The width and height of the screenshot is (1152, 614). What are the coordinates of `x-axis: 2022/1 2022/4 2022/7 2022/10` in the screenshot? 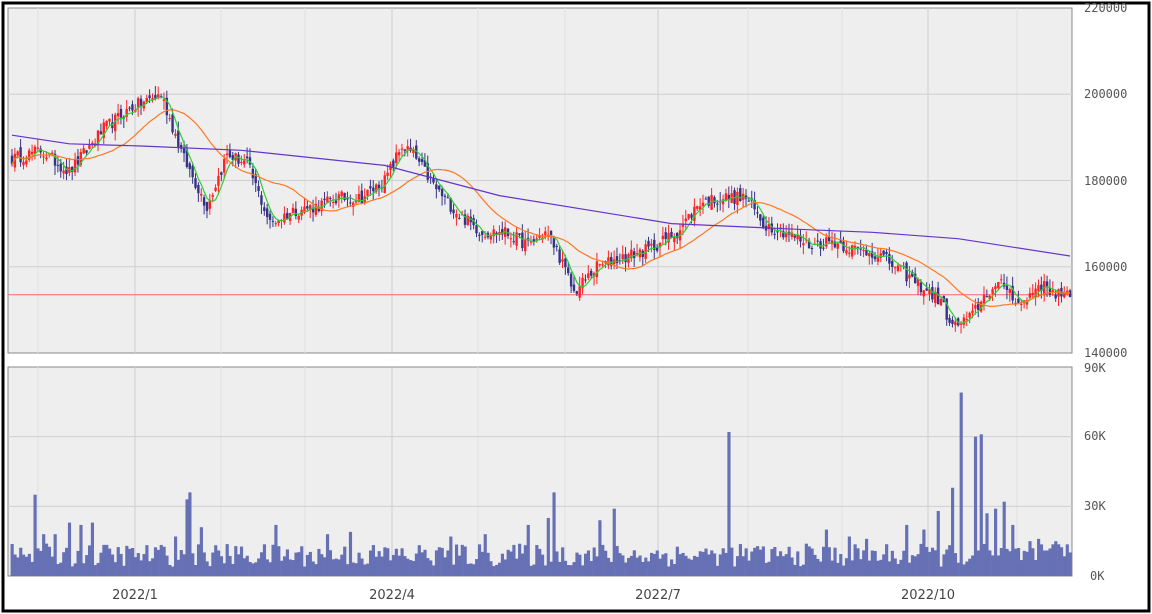 It's located at (533, 595).